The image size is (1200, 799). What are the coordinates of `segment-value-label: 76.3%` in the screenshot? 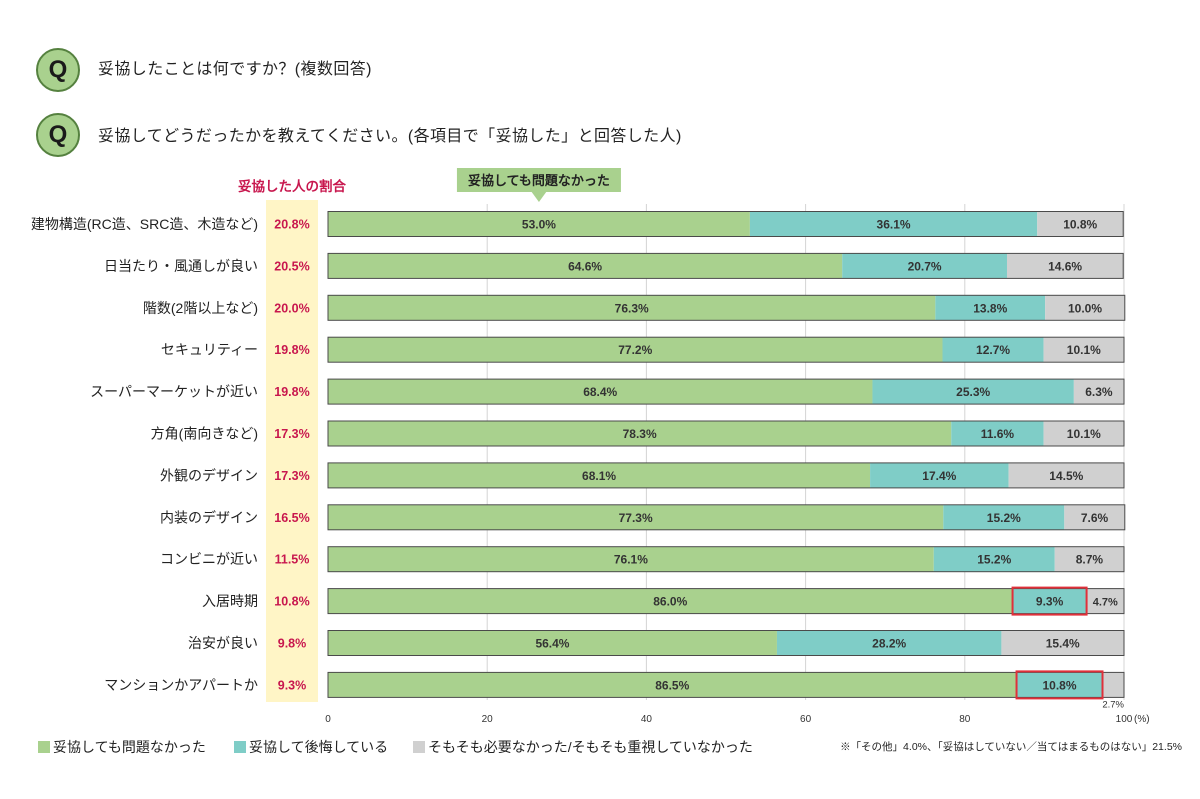 It's located at (632, 308).